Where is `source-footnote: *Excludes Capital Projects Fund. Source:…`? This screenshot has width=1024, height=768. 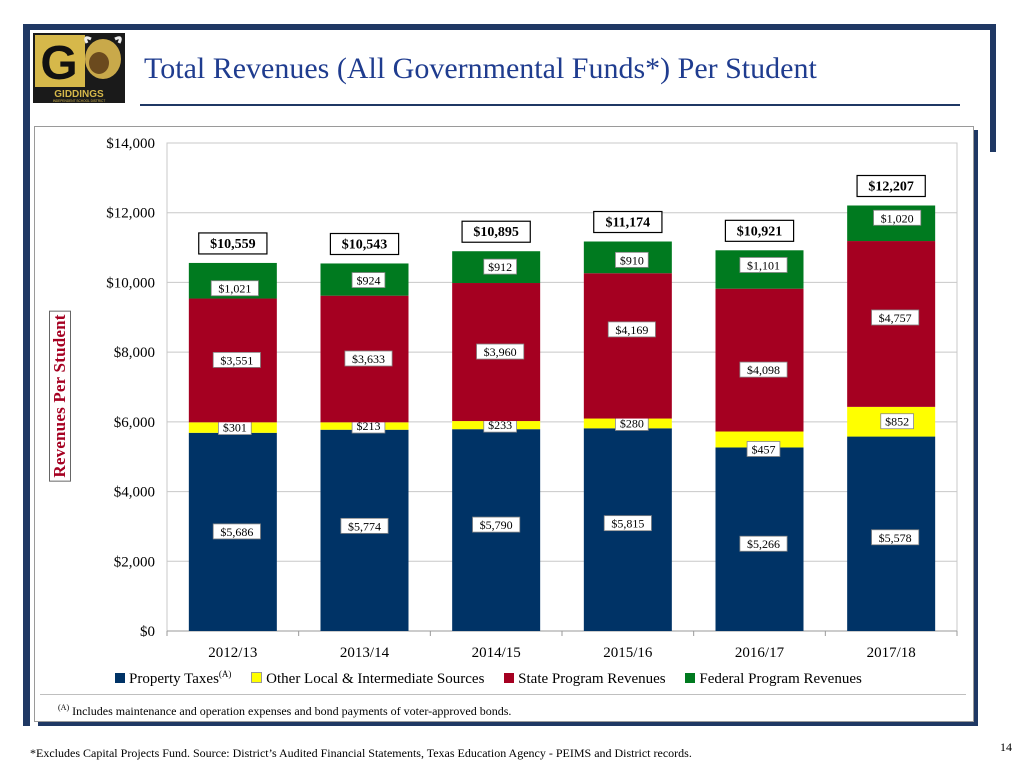 source-footnote: *Excludes Capital Projects Fund. Source:… is located at coordinates (361, 753).